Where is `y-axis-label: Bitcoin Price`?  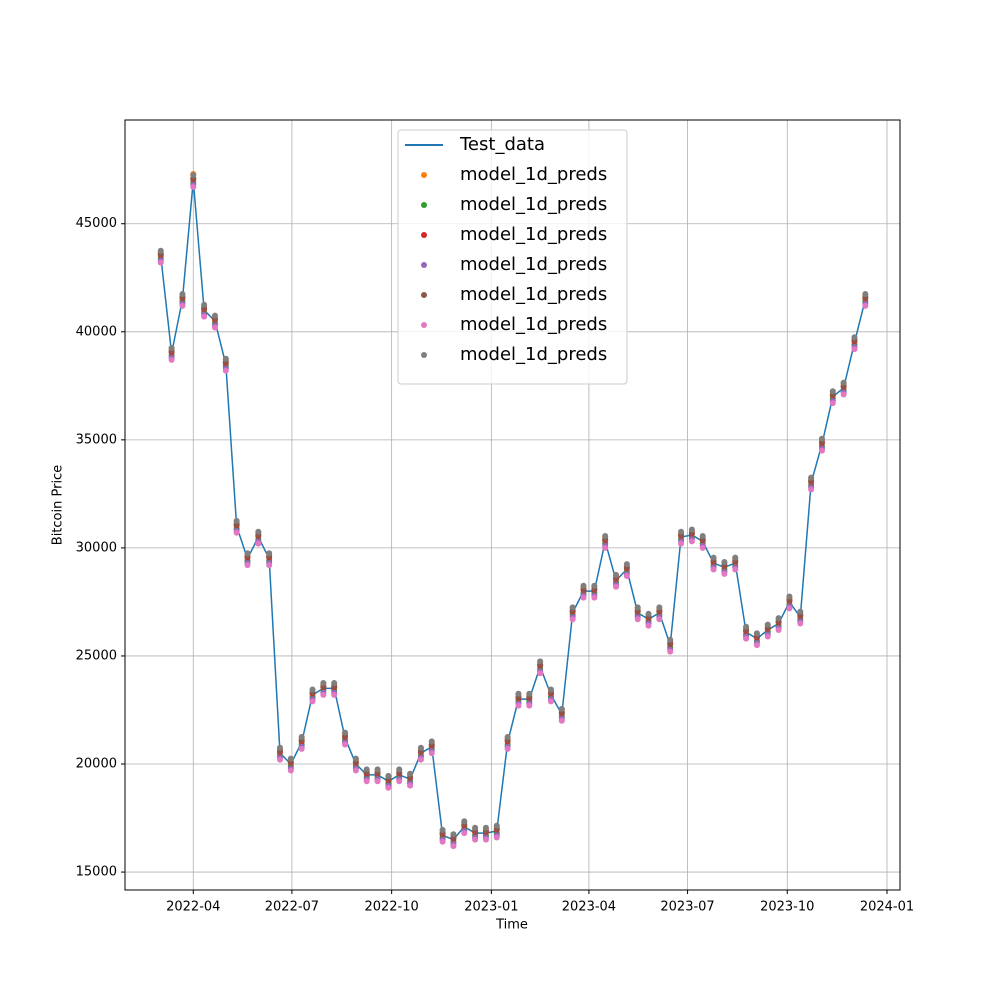
y-axis-label: Bitcoin Price is located at coordinates (58, 505).